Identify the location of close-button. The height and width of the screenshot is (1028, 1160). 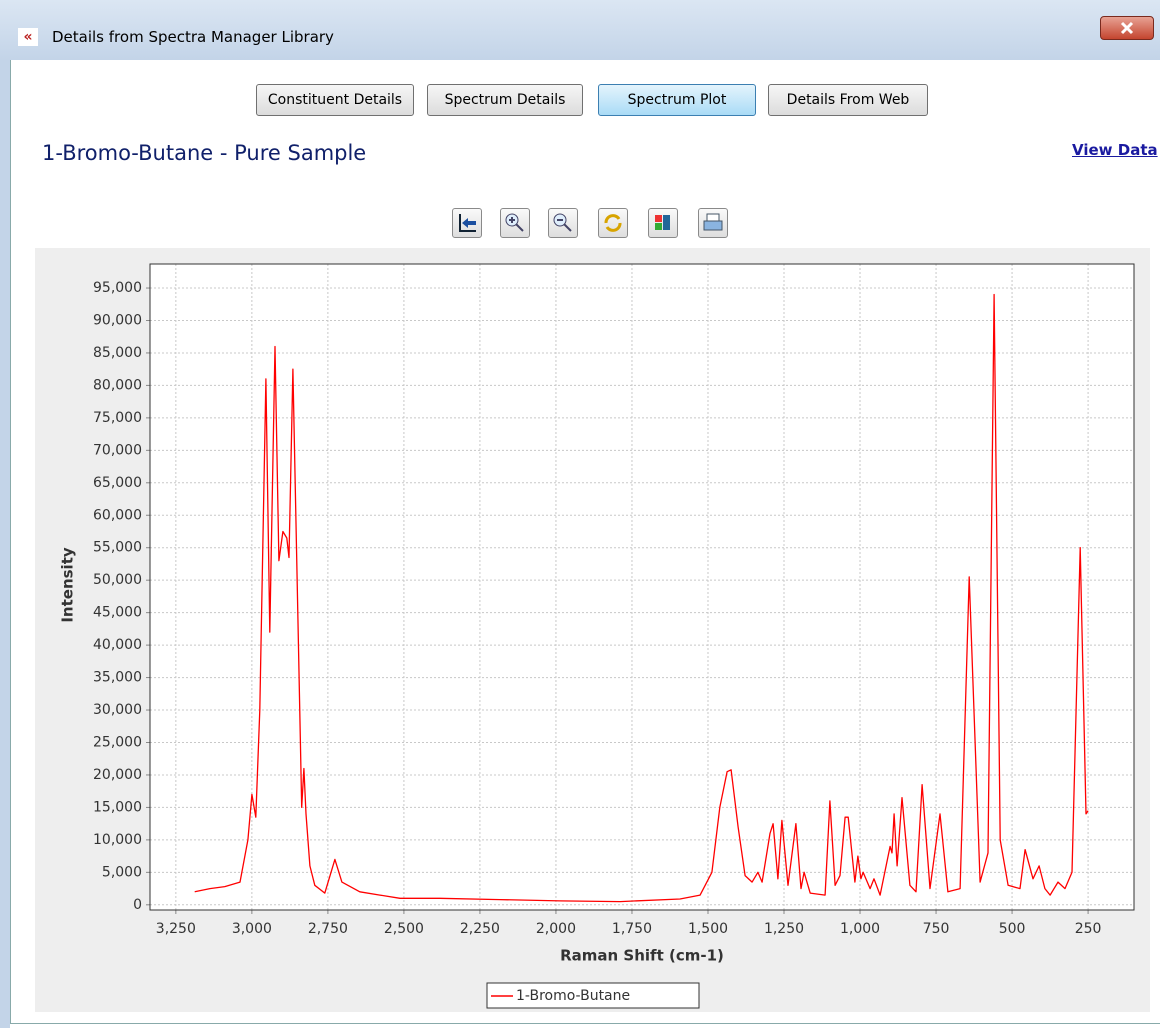
(1127, 28).